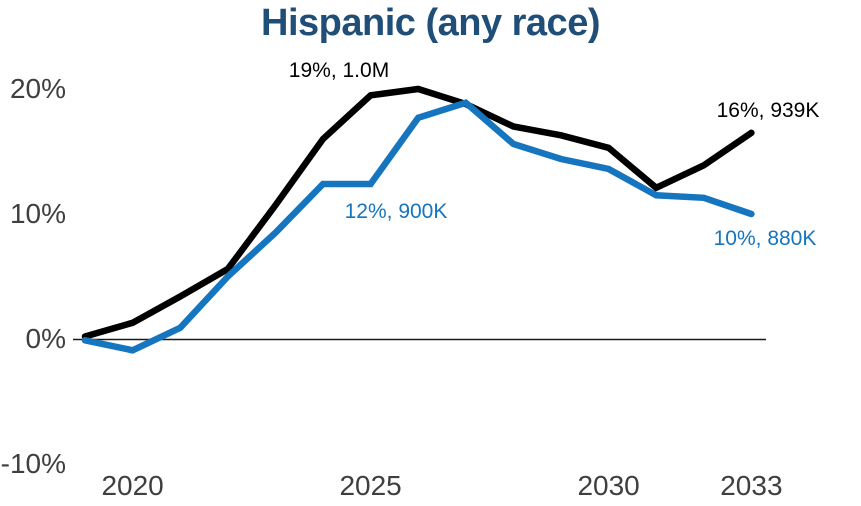 This screenshot has width=861, height=506. Describe the element at coordinates (339, 70) in the screenshot. I see `data-label-black-series-2025: 19%, 1.0M` at that location.